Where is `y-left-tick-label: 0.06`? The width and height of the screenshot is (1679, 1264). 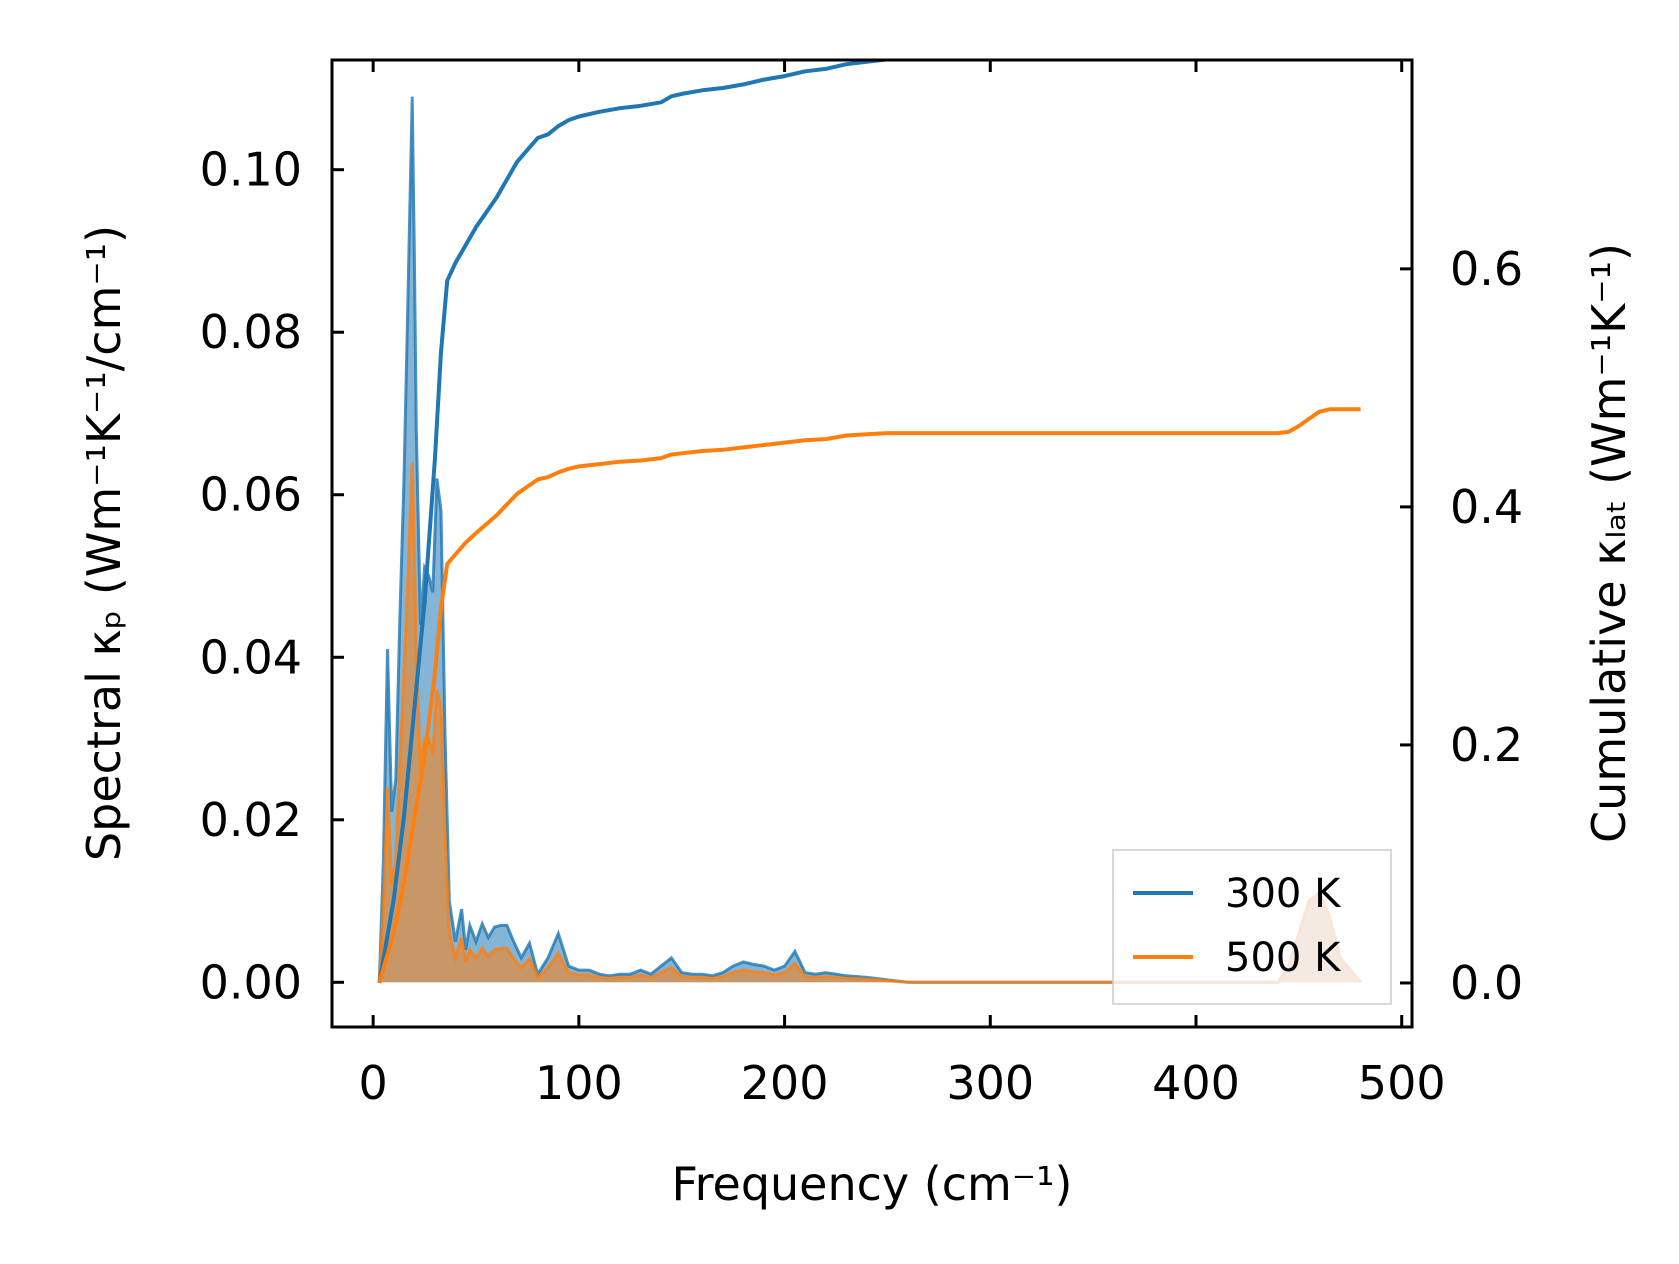
y-left-tick-label: 0.06 is located at coordinates (251, 495).